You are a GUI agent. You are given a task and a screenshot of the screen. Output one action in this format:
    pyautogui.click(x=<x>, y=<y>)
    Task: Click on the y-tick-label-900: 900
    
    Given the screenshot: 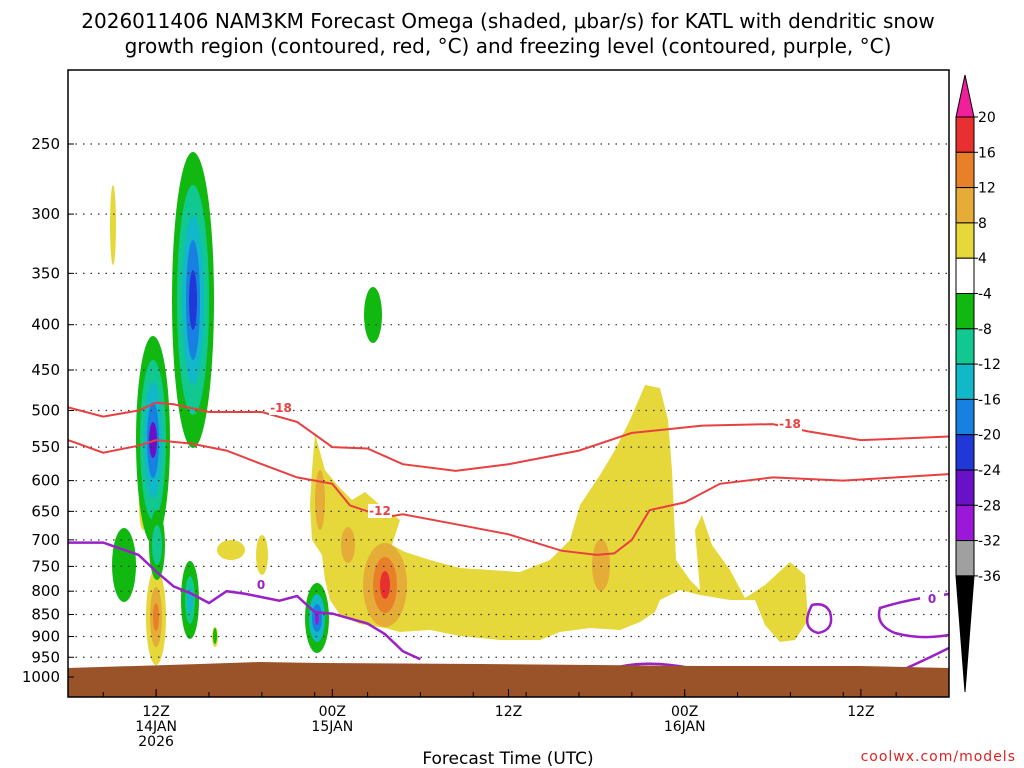 What is the action you would take?
    pyautogui.click(x=45, y=636)
    